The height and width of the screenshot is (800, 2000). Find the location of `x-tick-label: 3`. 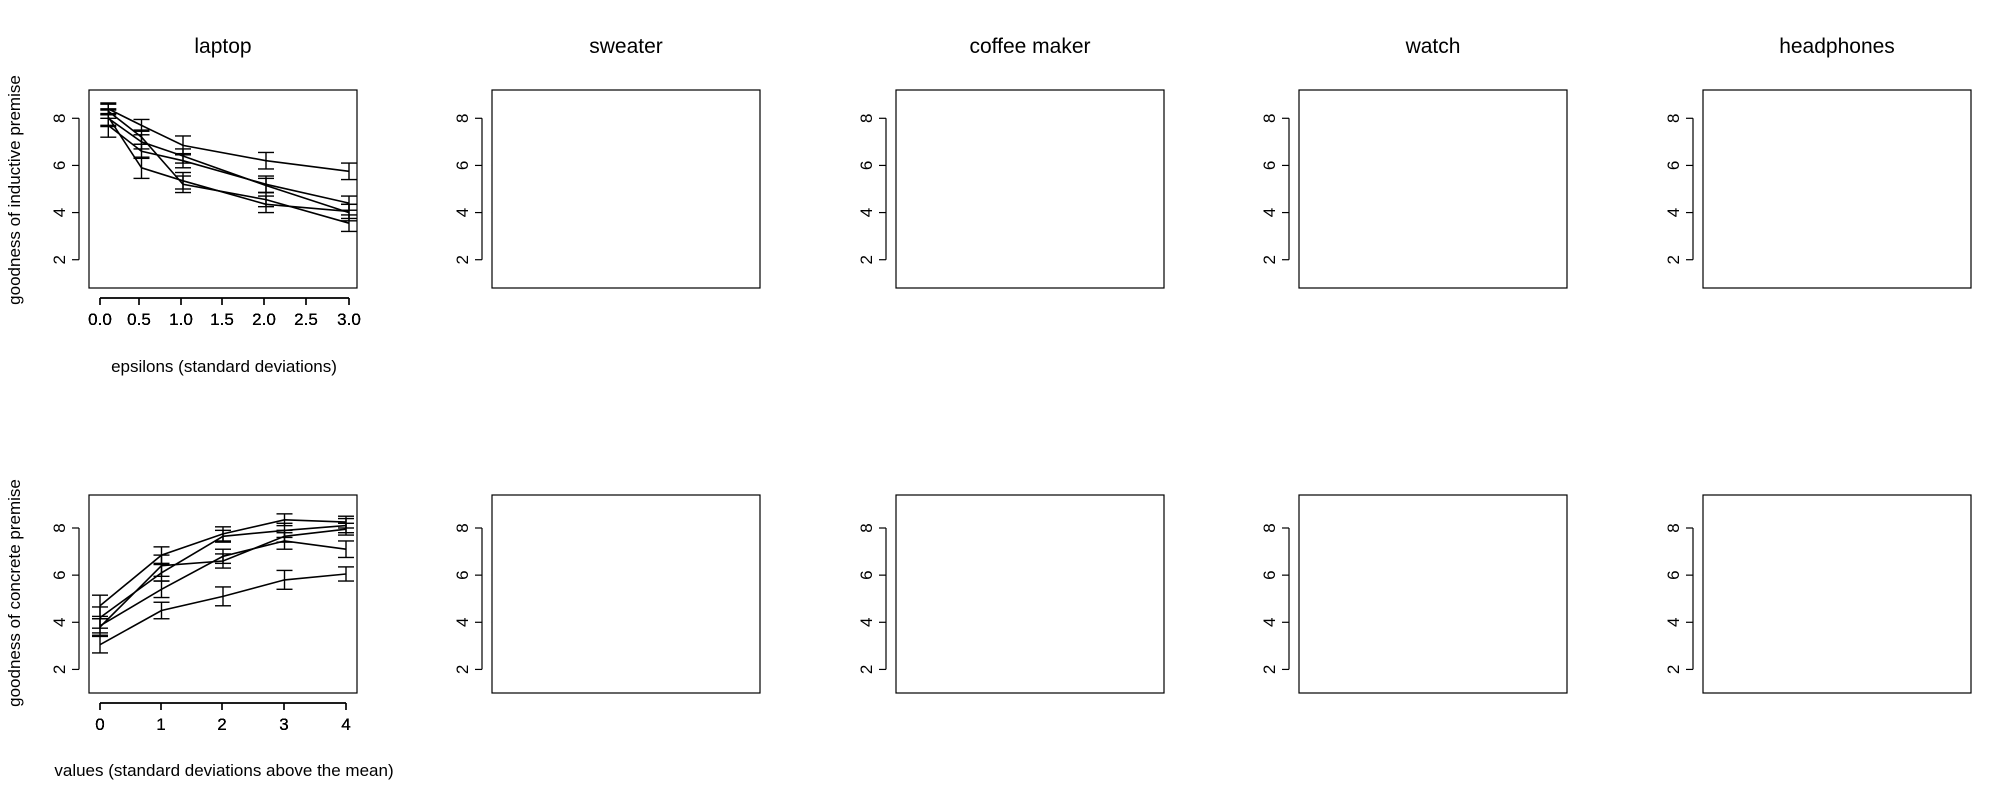

x-tick-label: 3 is located at coordinates (283, 724).